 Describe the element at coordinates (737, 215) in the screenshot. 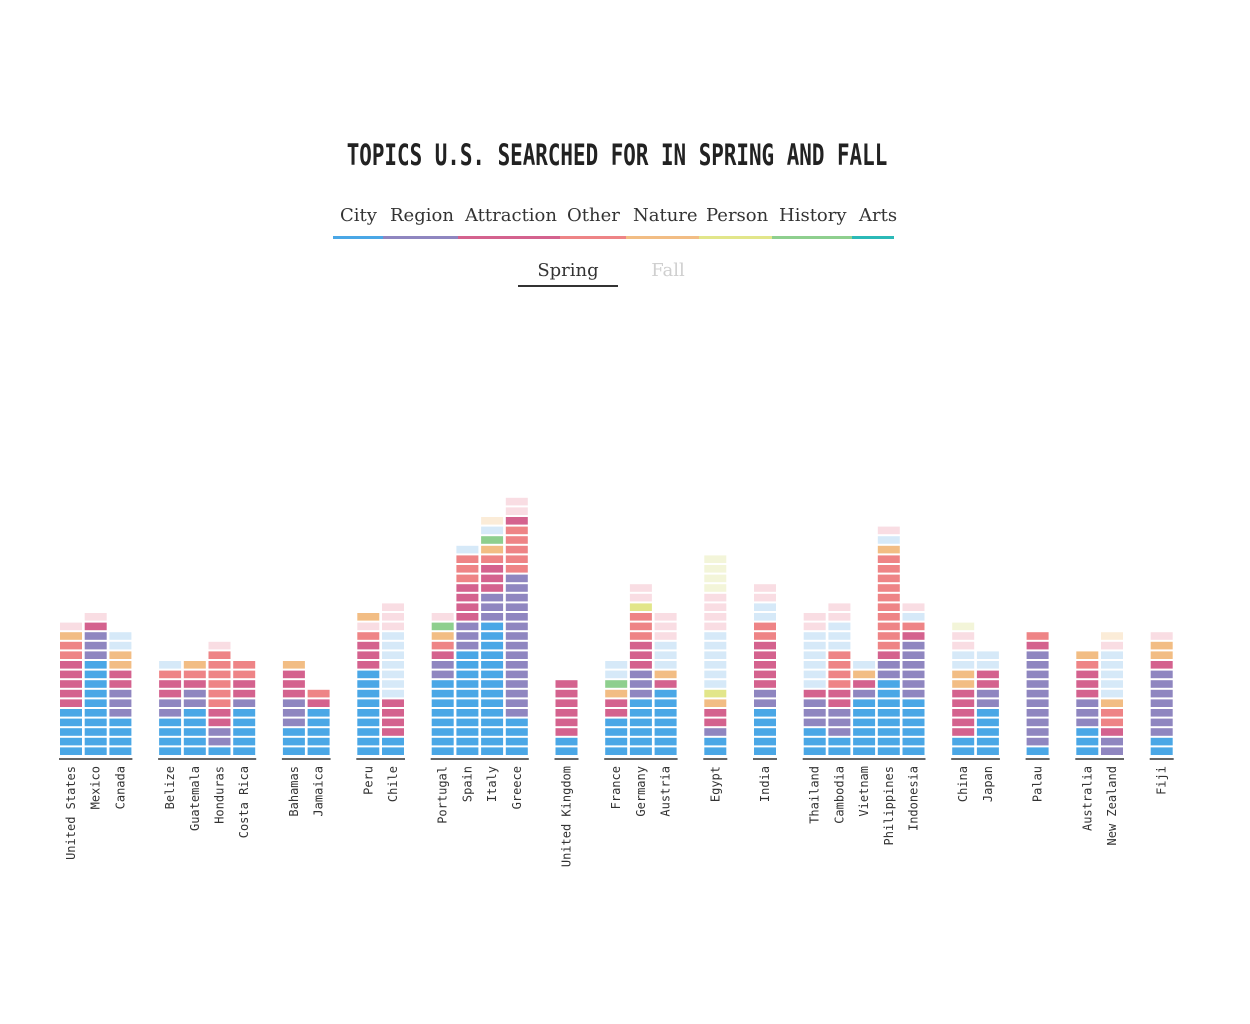

I see `legend-item-person: Person` at that location.